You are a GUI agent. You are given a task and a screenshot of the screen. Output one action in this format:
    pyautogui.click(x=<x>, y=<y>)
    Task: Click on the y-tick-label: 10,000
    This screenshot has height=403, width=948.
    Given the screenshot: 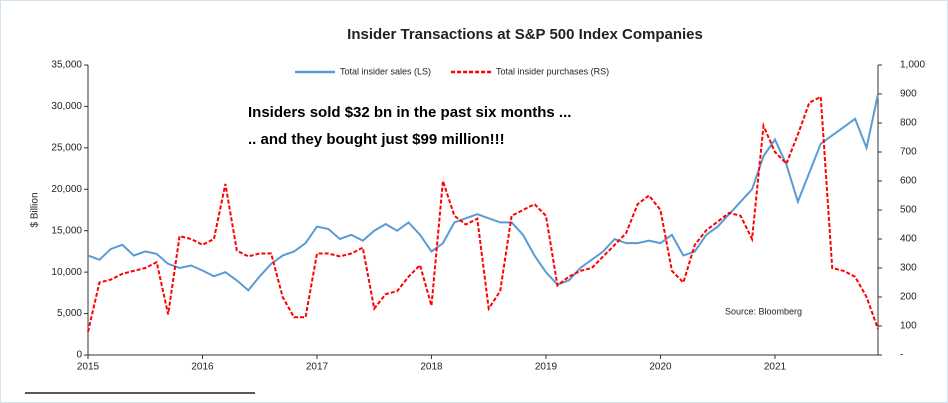 What is the action you would take?
    pyautogui.click(x=66, y=272)
    